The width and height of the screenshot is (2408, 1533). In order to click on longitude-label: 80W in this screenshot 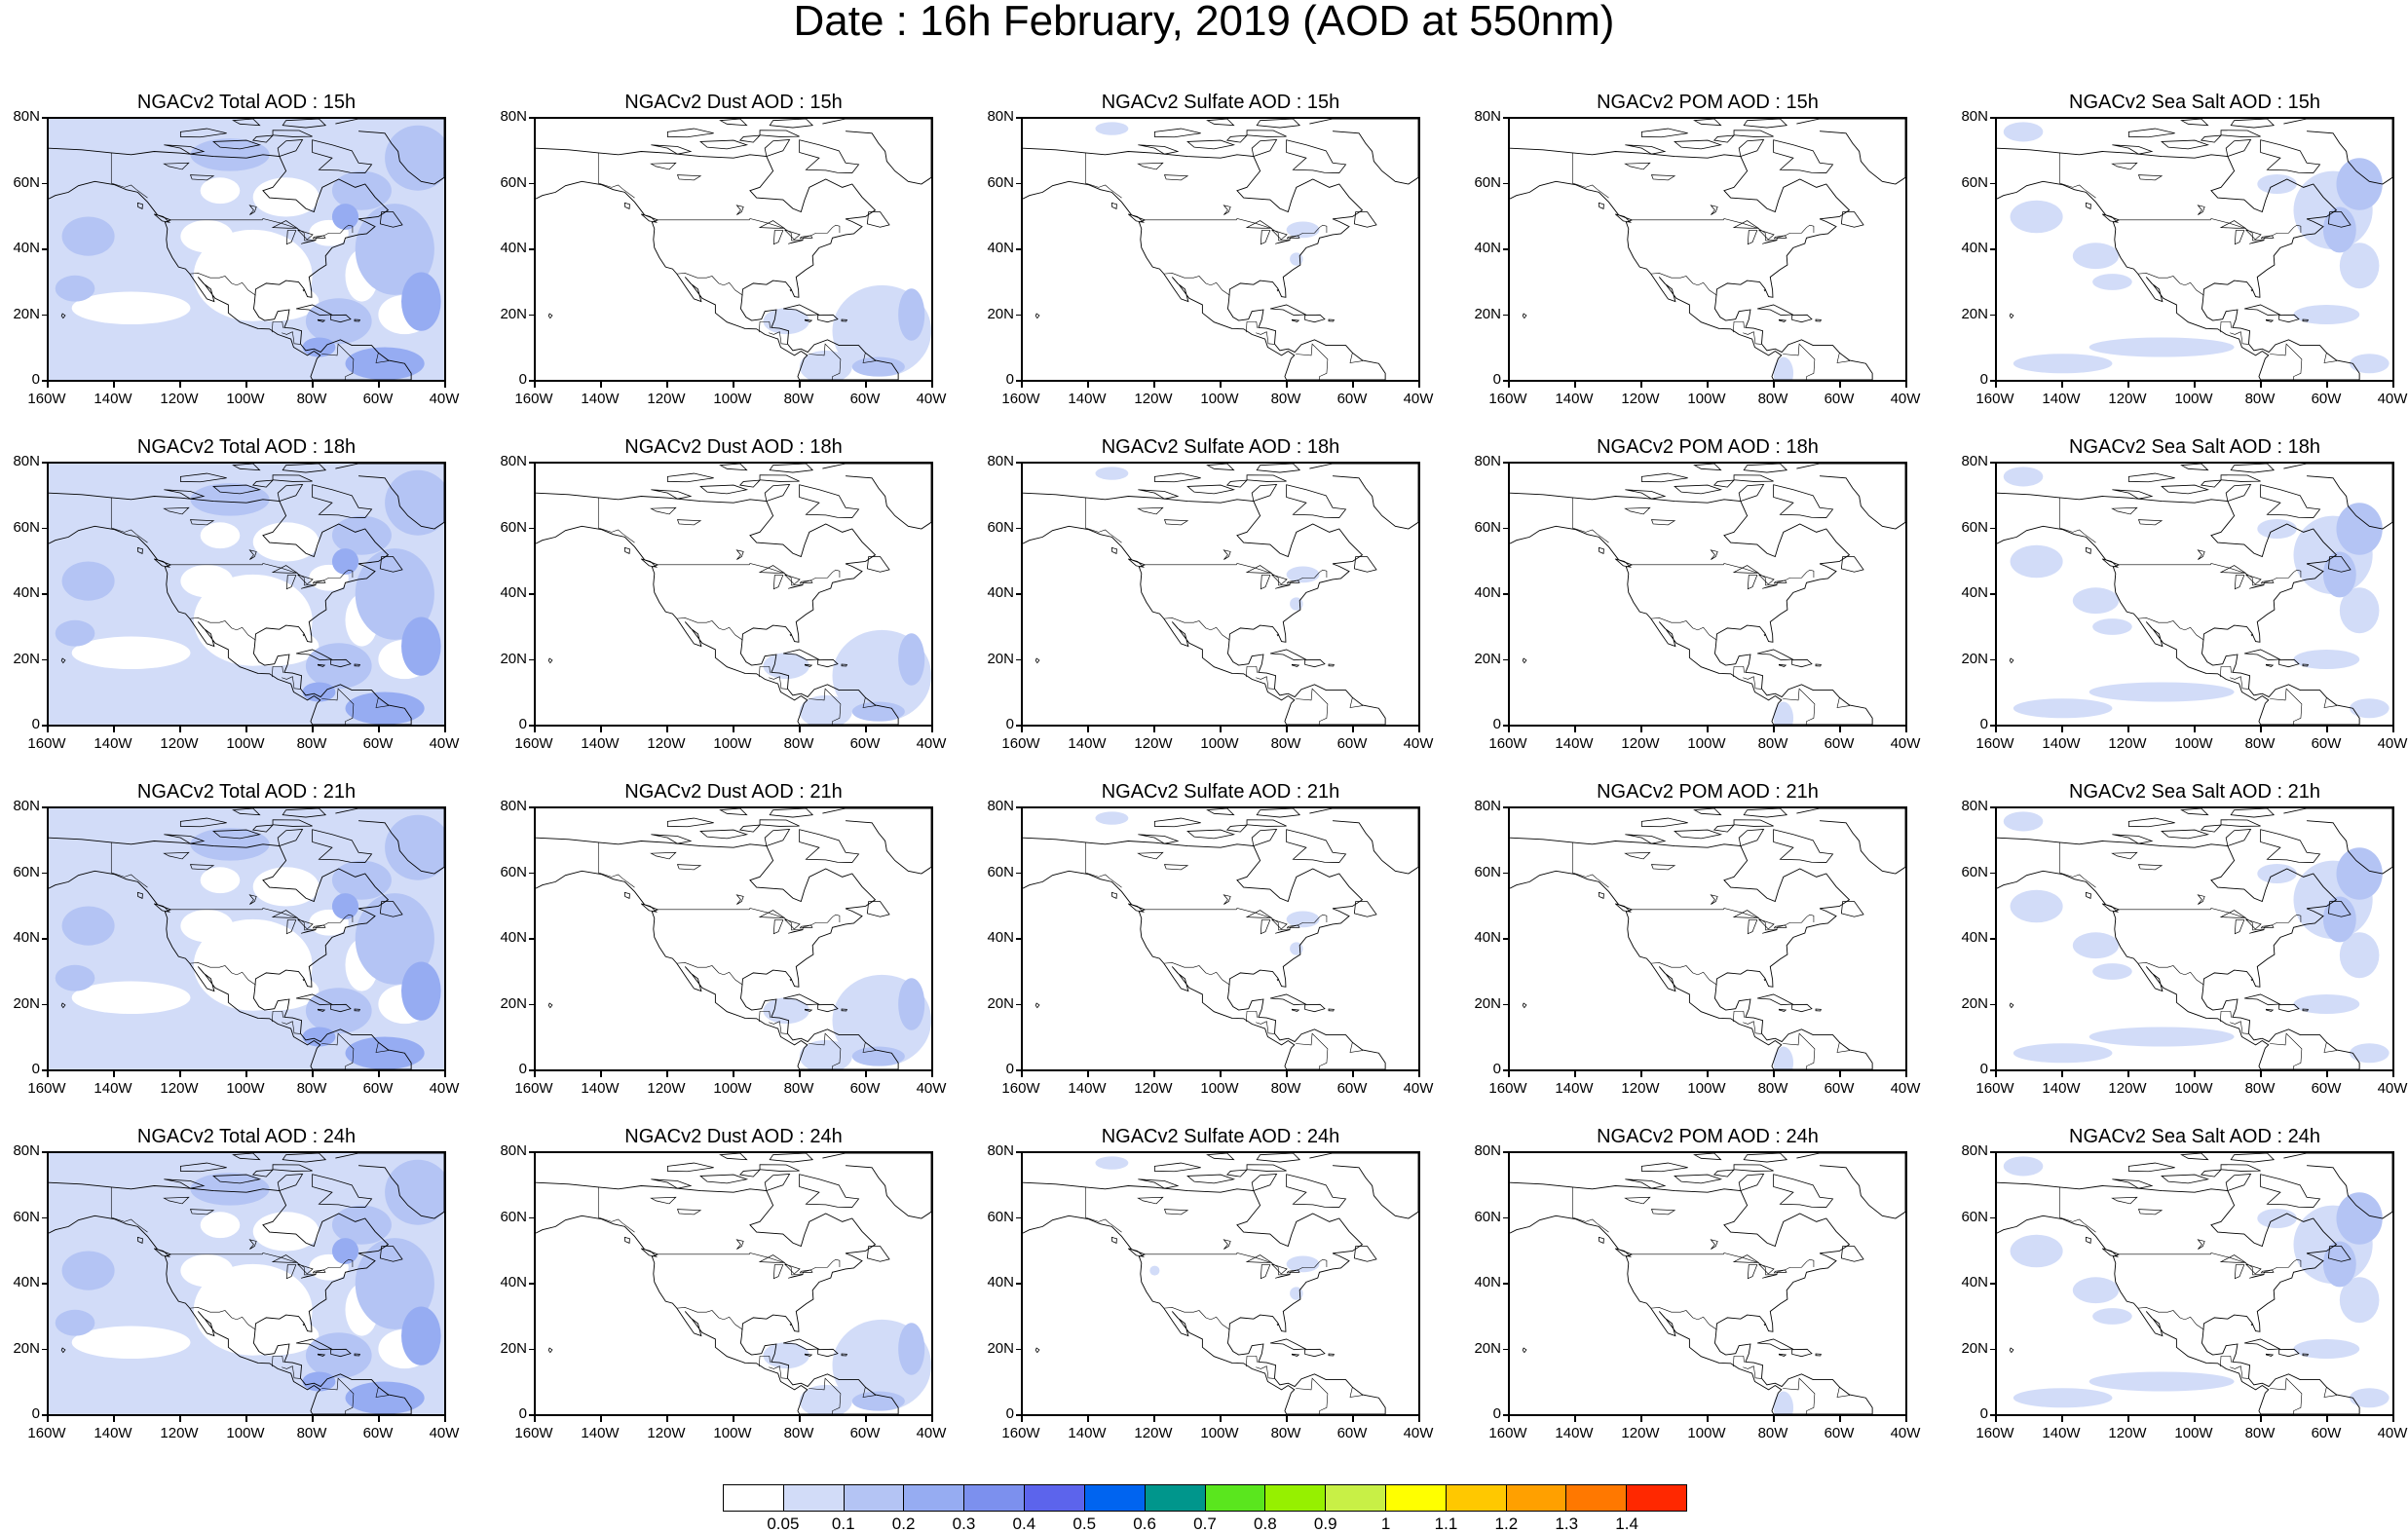, I will do `click(2260, 1433)`.